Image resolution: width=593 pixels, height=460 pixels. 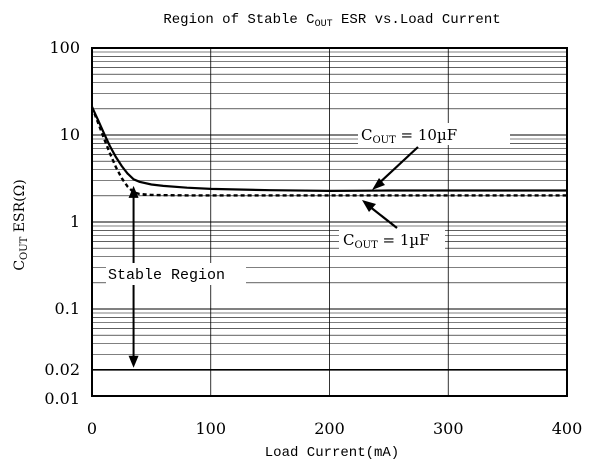 I want to click on label-10uf-bg, so click(x=434, y=134).